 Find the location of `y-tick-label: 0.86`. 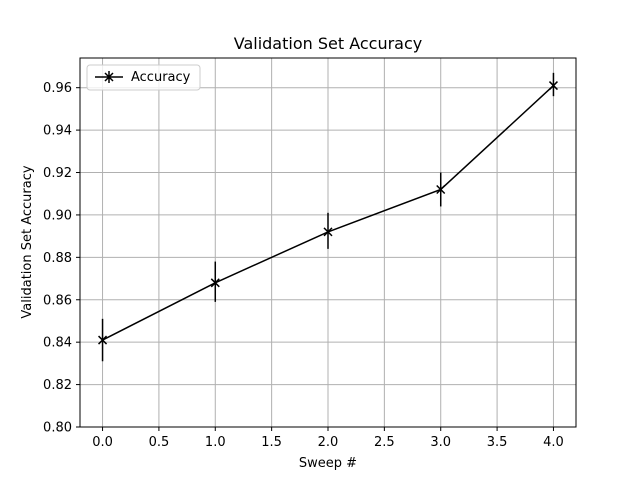

y-tick-label: 0.86 is located at coordinates (57, 300).